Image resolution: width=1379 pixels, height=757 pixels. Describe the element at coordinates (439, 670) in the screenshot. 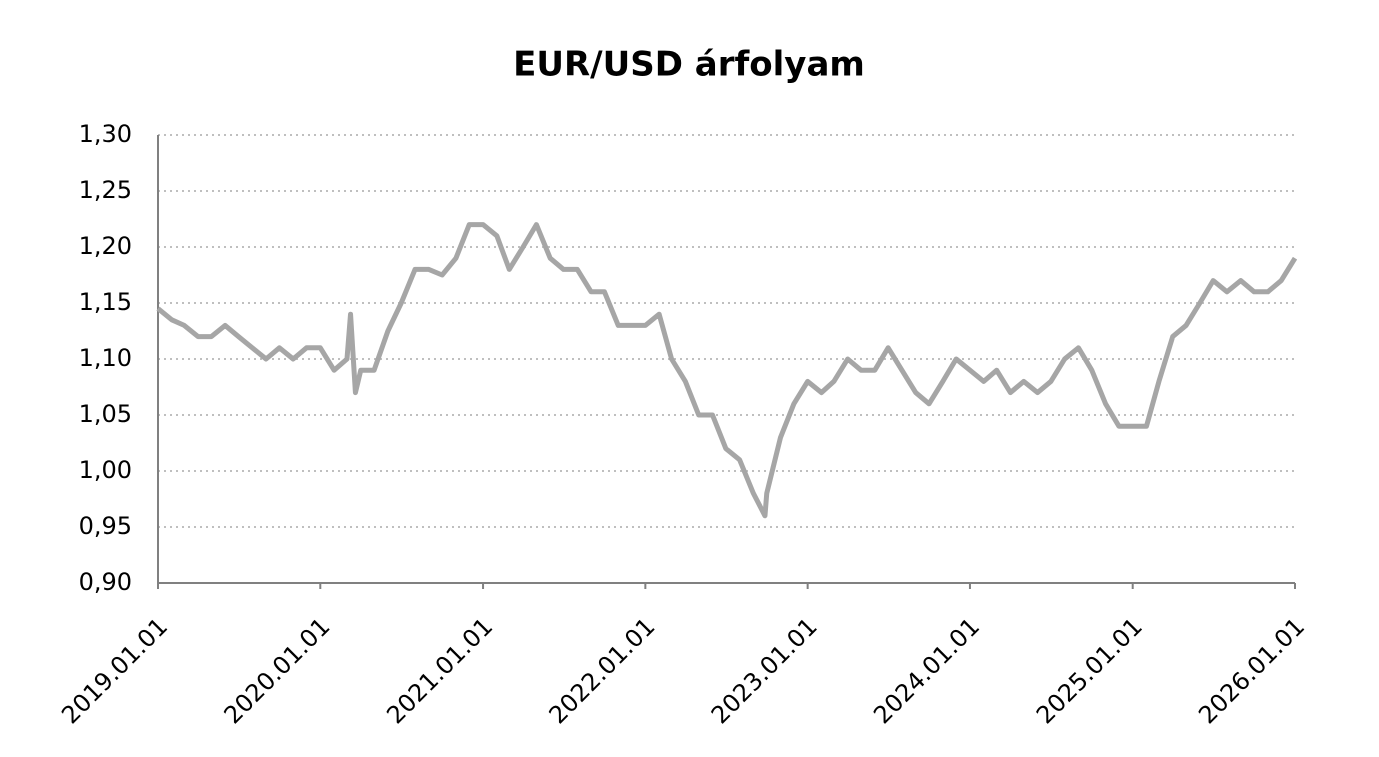

I see `x-tick-label: 2021.01.01` at that location.